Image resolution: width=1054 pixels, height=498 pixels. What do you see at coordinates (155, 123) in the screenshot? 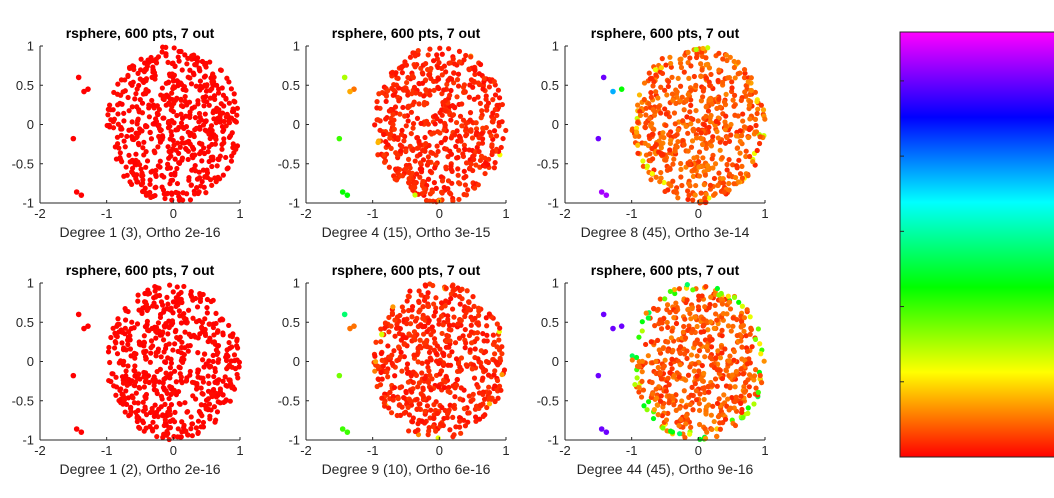
I see `scatter-points` at bounding box center [155, 123].